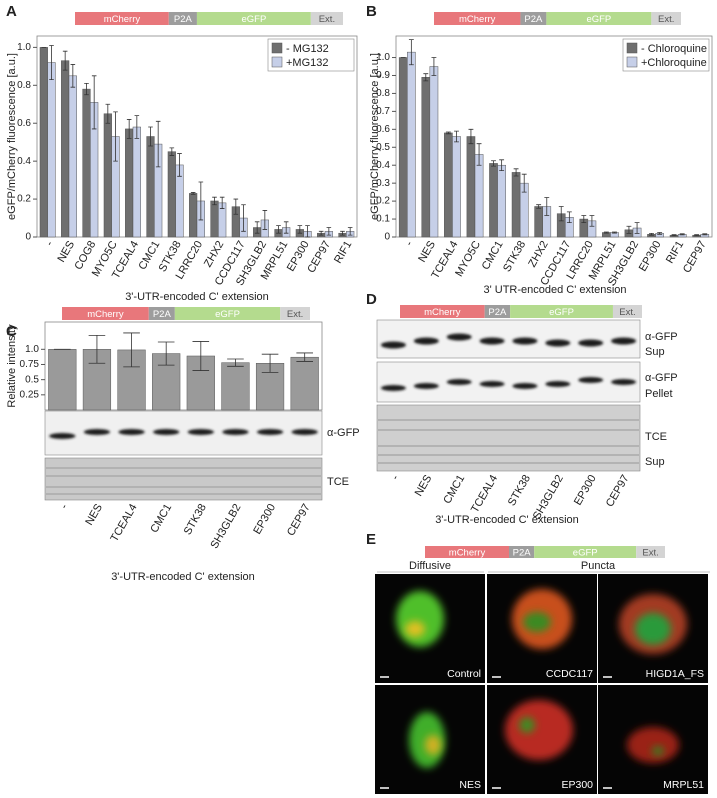 This screenshot has width=717, height=798. Describe the element at coordinates (383, 165) in the screenshot. I see `y-tick-label: 0.4` at that location.